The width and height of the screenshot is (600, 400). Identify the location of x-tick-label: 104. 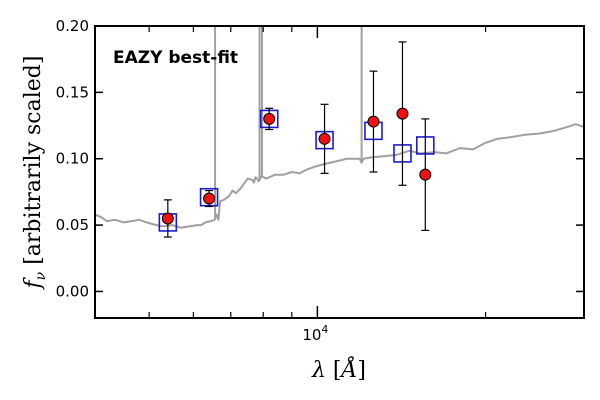
(315, 333).